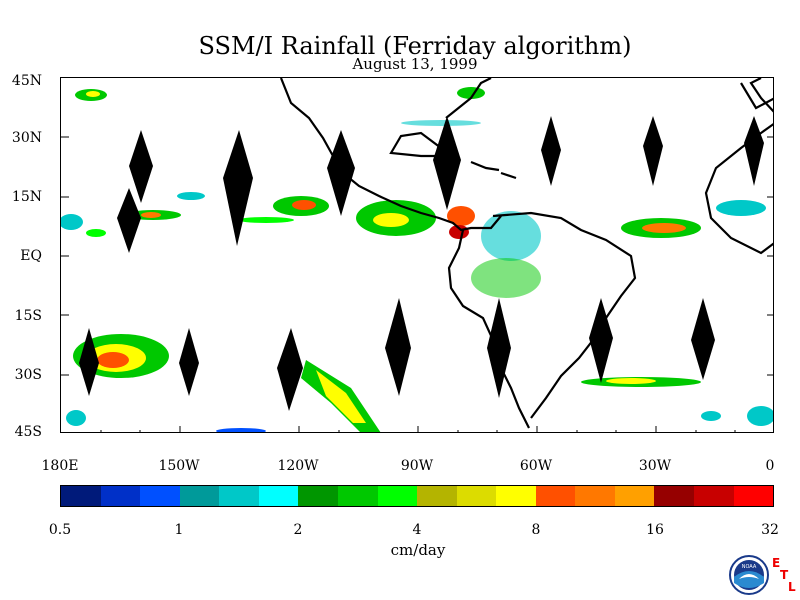  What do you see at coordinates (415, 46) in the screenshot?
I see `chart-title: SSM/I Rainfall (Ferriday algorithm)` at bounding box center [415, 46].